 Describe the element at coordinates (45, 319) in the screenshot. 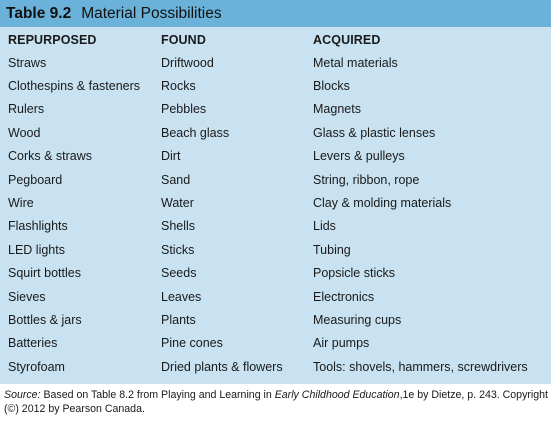

I see `cell-repurposed: Bottles & jars` at that location.